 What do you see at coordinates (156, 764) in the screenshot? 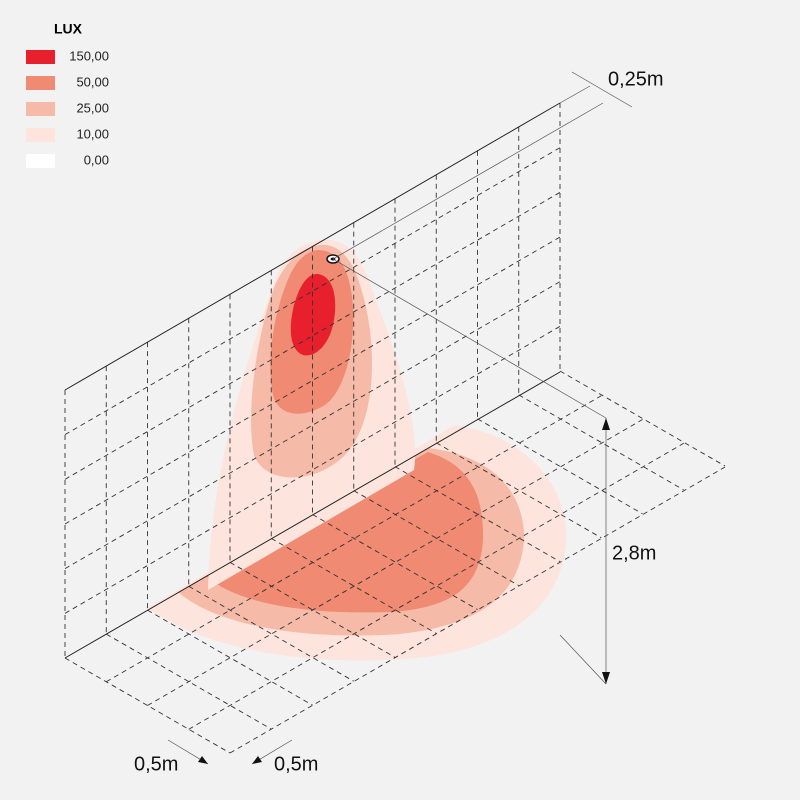
I see `depth-label: 0,5m` at bounding box center [156, 764].